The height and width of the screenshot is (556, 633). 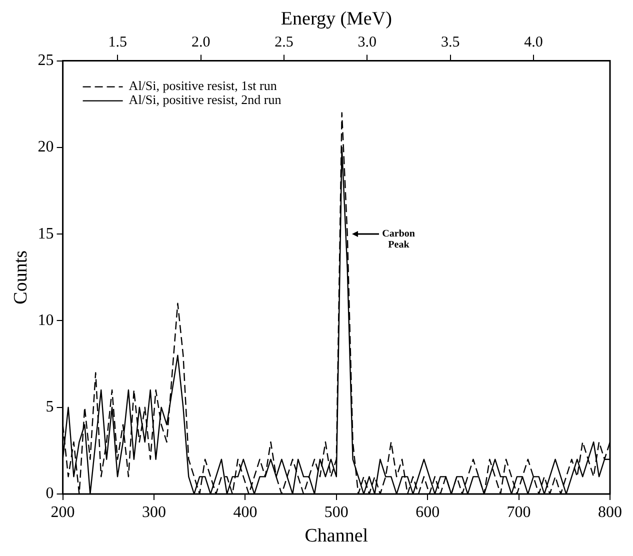 What do you see at coordinates (118, 42) in the screenshot?
I see `x2-tick-label: 1.5` at bounding box center [118, 42].